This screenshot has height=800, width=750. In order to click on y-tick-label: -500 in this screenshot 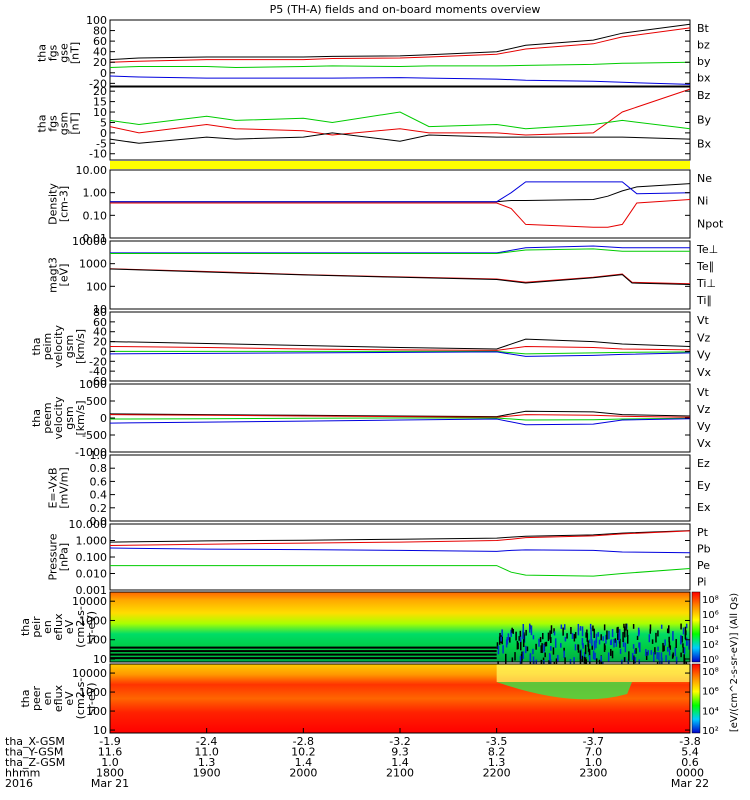, I will do `click(94, 435)`.